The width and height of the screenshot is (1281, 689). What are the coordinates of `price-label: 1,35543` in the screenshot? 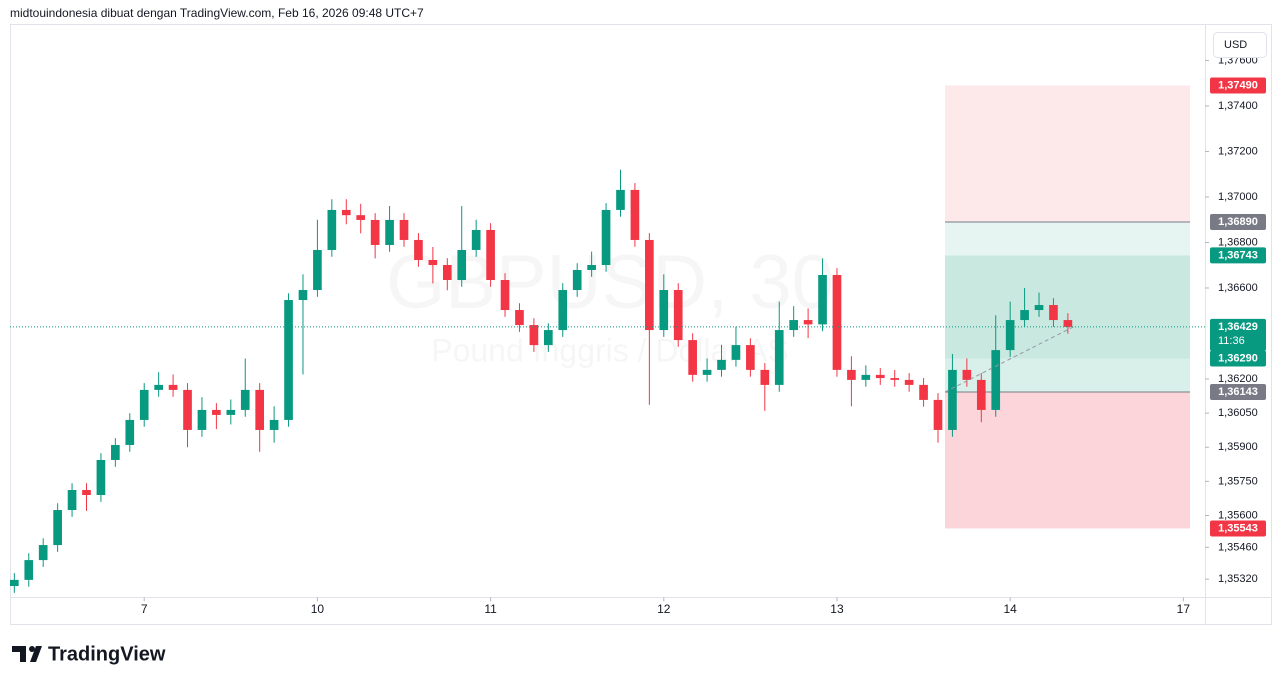 It's located at (1238, 528).